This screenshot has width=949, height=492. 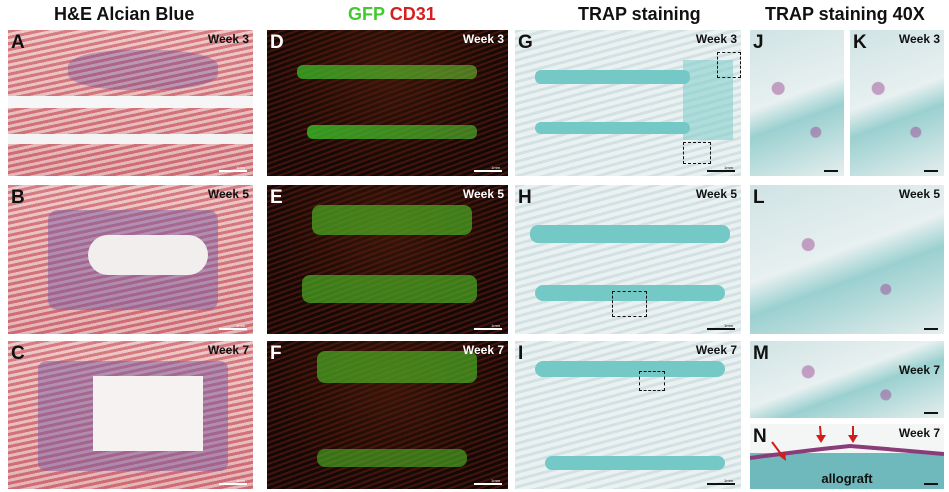 What do you see at coordinates (130, 415) in the screenshot?
I see `panel-c: C Week 7 1mm` at bounding box center [130, 415].